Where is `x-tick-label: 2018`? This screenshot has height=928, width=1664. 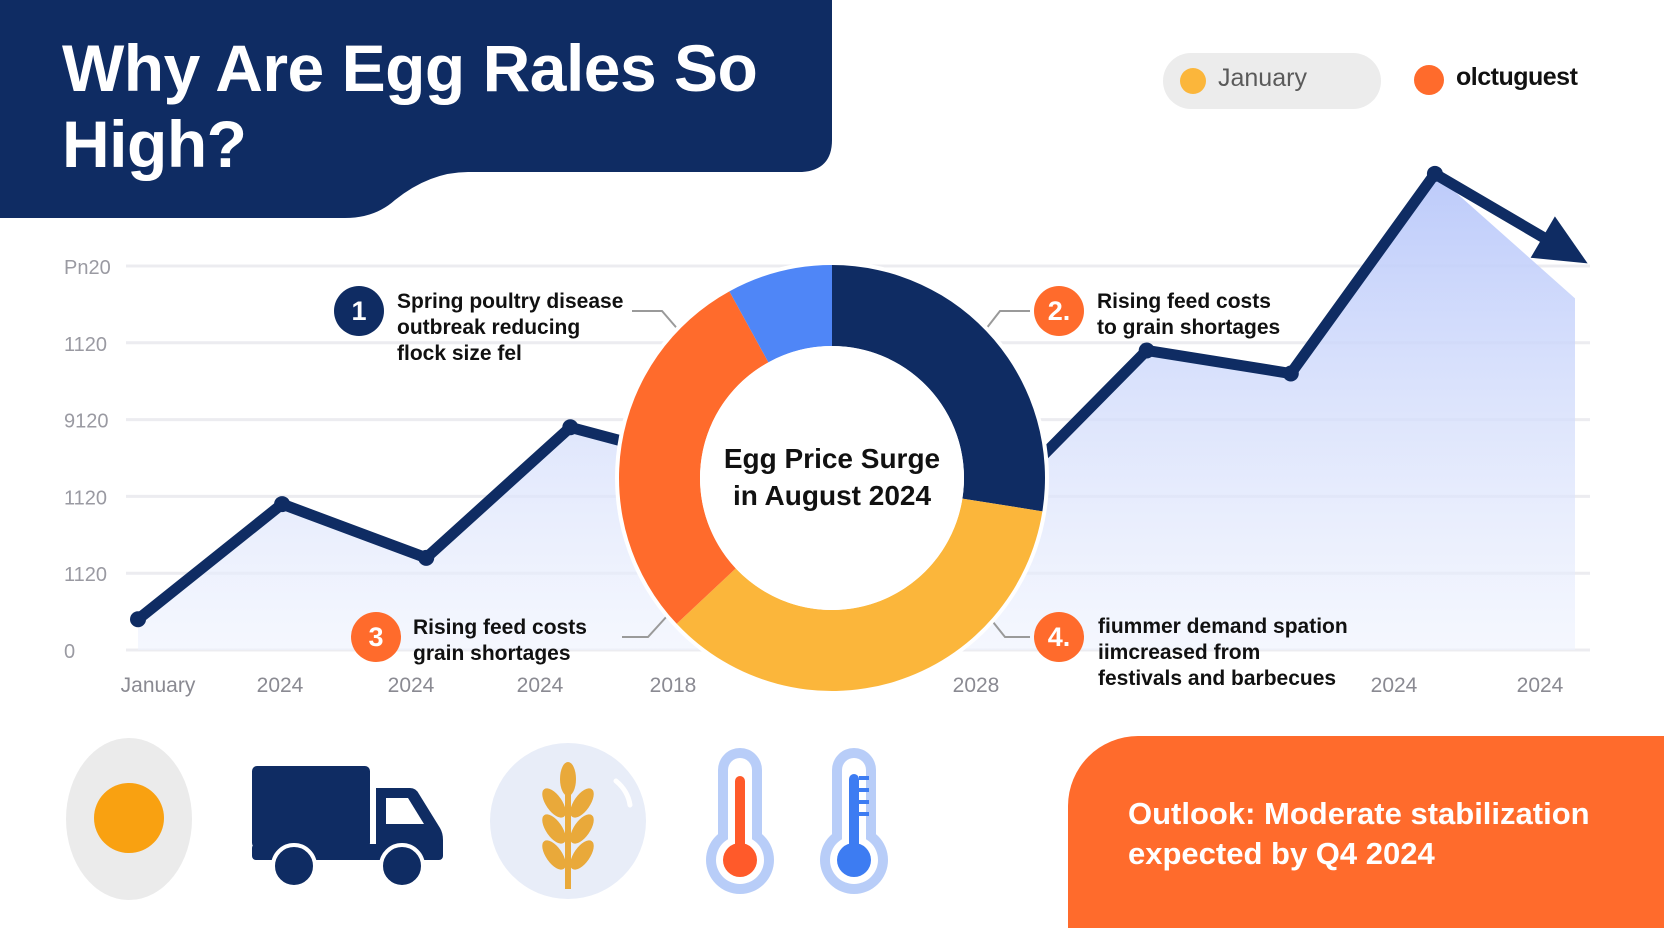 x-tick-label: 2018 is located at coordinates (673, 685).